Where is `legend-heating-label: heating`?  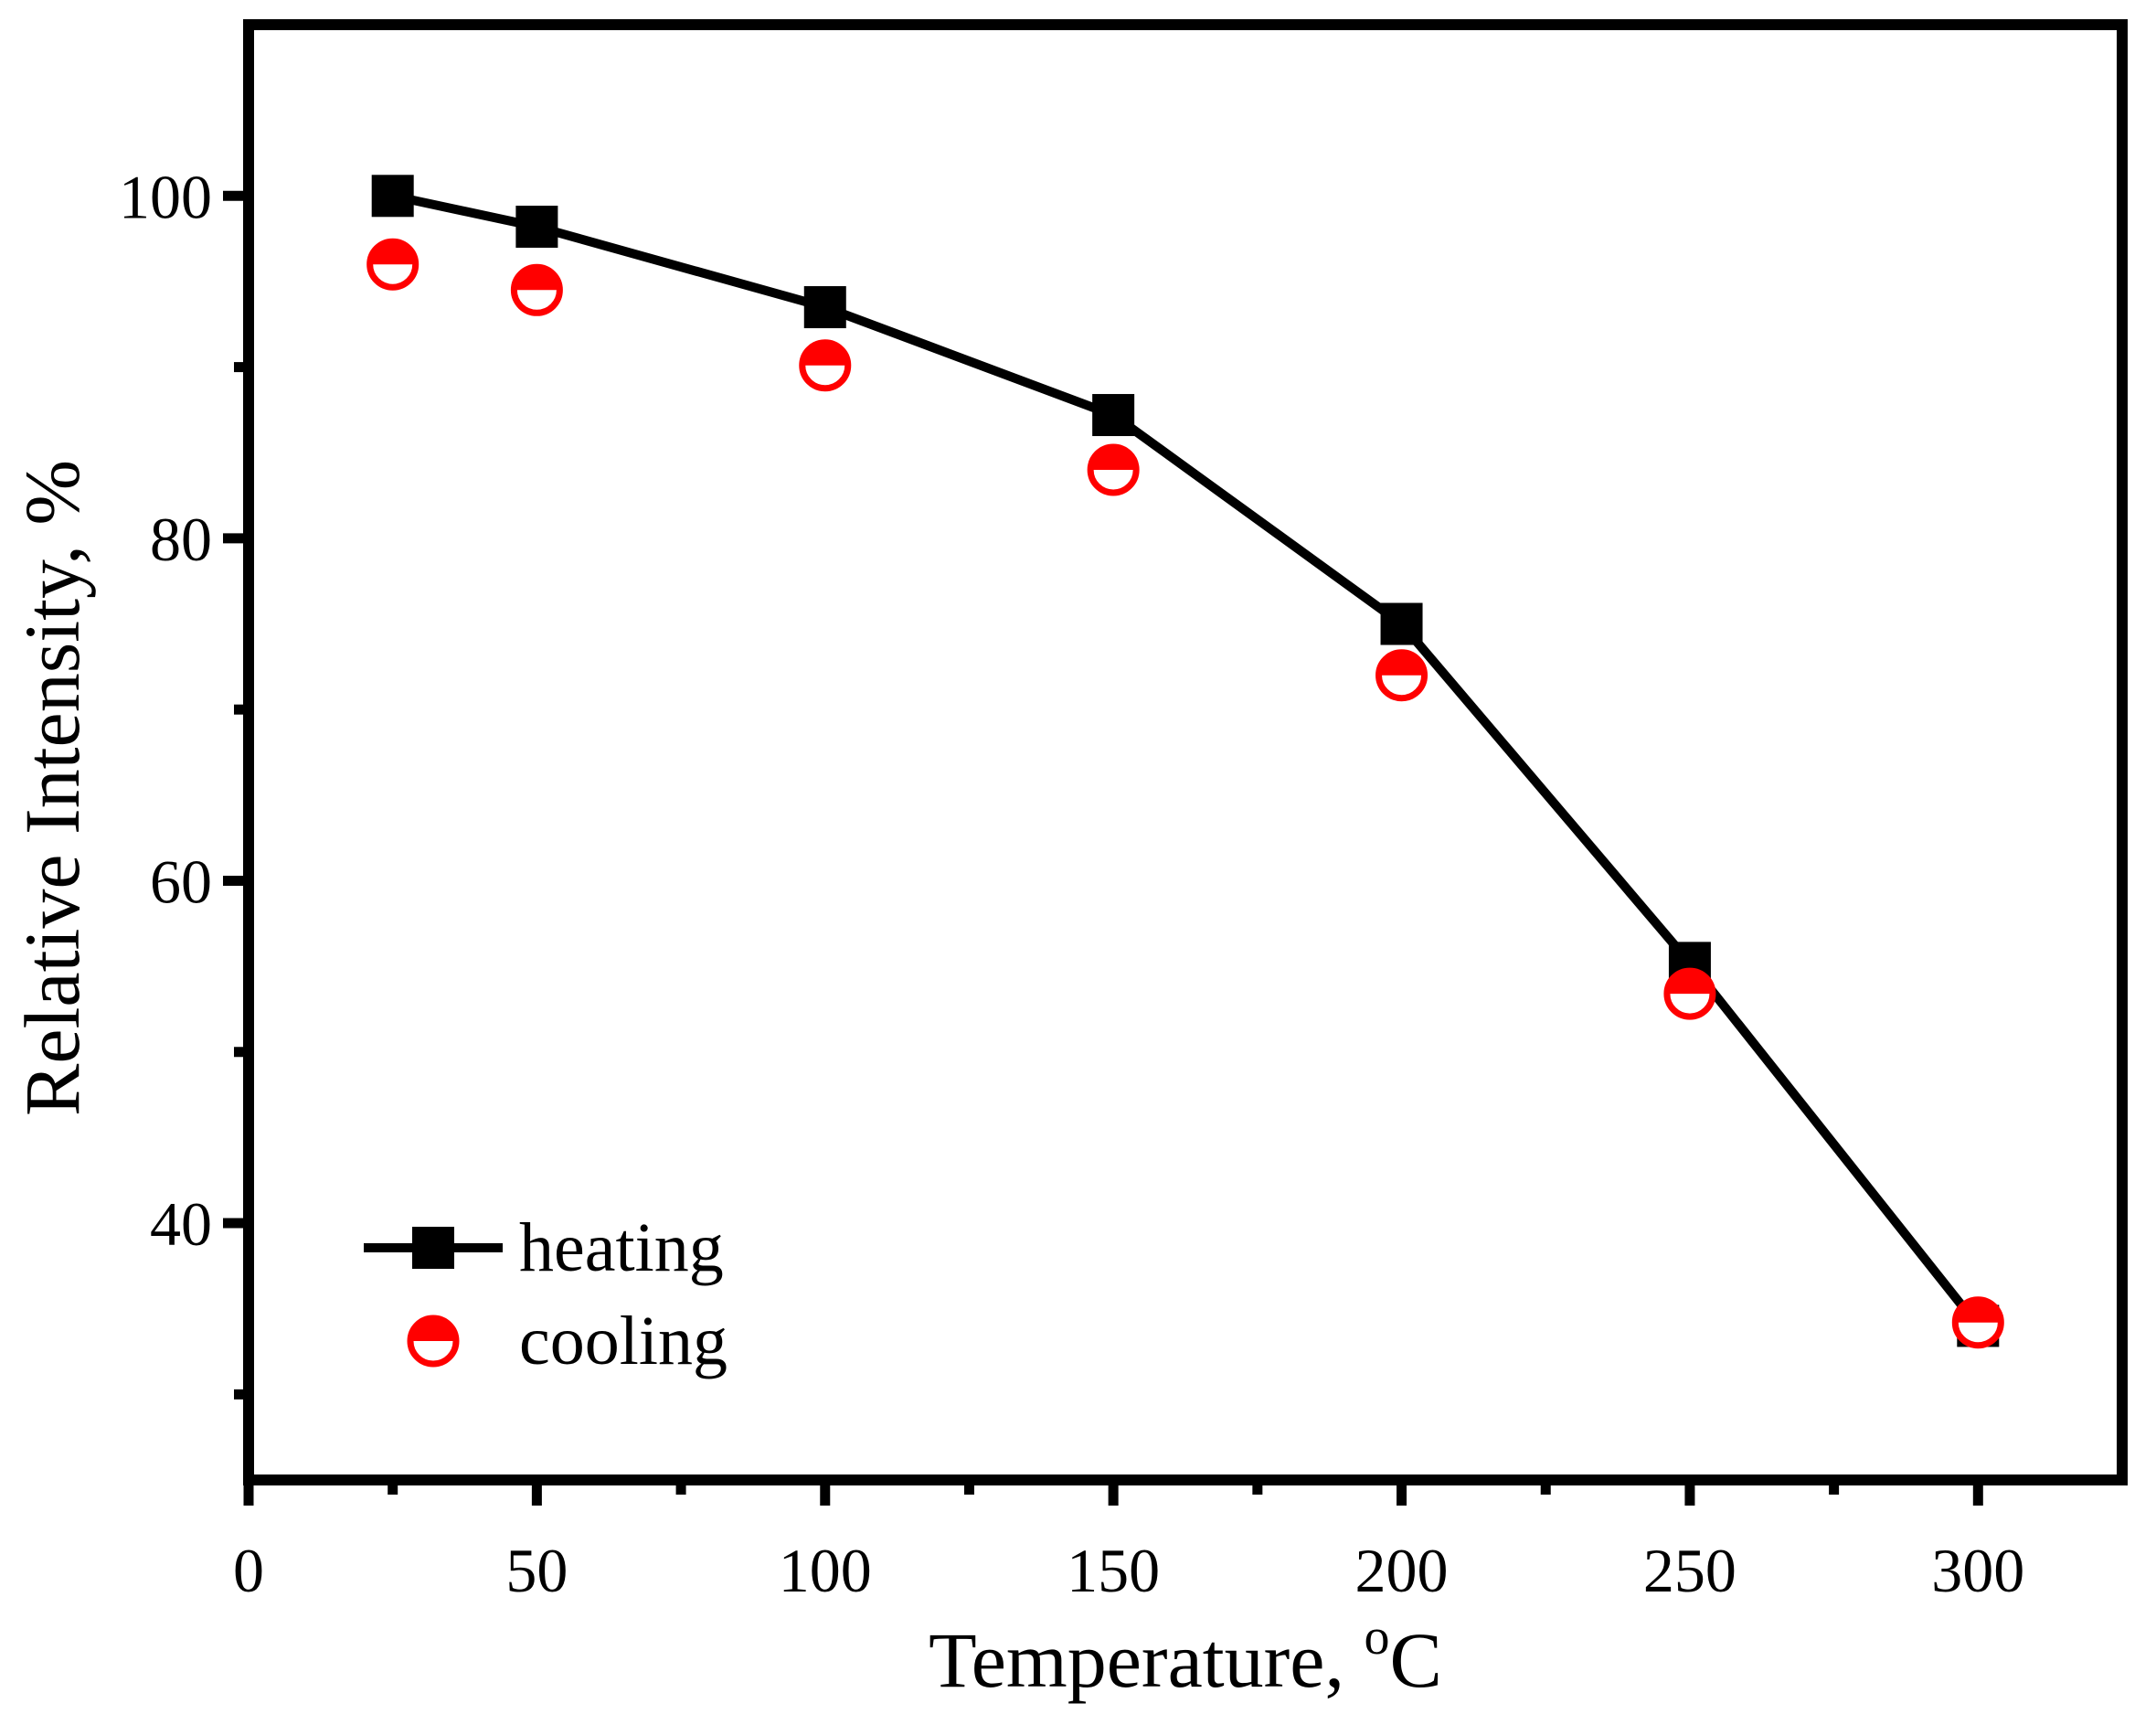 legend-heating-label: heating is located at coordinates (621, 1248).